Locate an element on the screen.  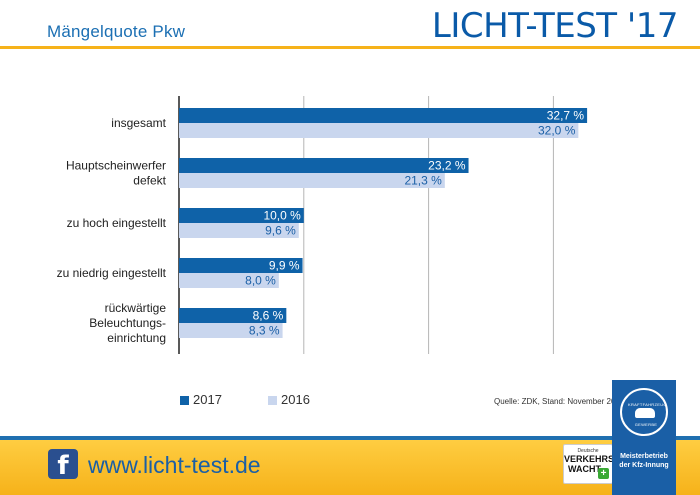
verkehrswacht-logo: Deutsche VERKEHRS WACHT + is located at coordinates (589, 464).